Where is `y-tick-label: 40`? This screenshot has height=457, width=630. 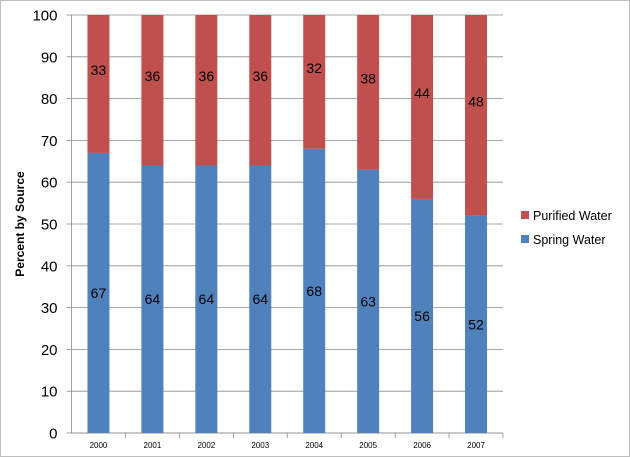
y-tick-label: 40 is located at coordinates (49, 266).